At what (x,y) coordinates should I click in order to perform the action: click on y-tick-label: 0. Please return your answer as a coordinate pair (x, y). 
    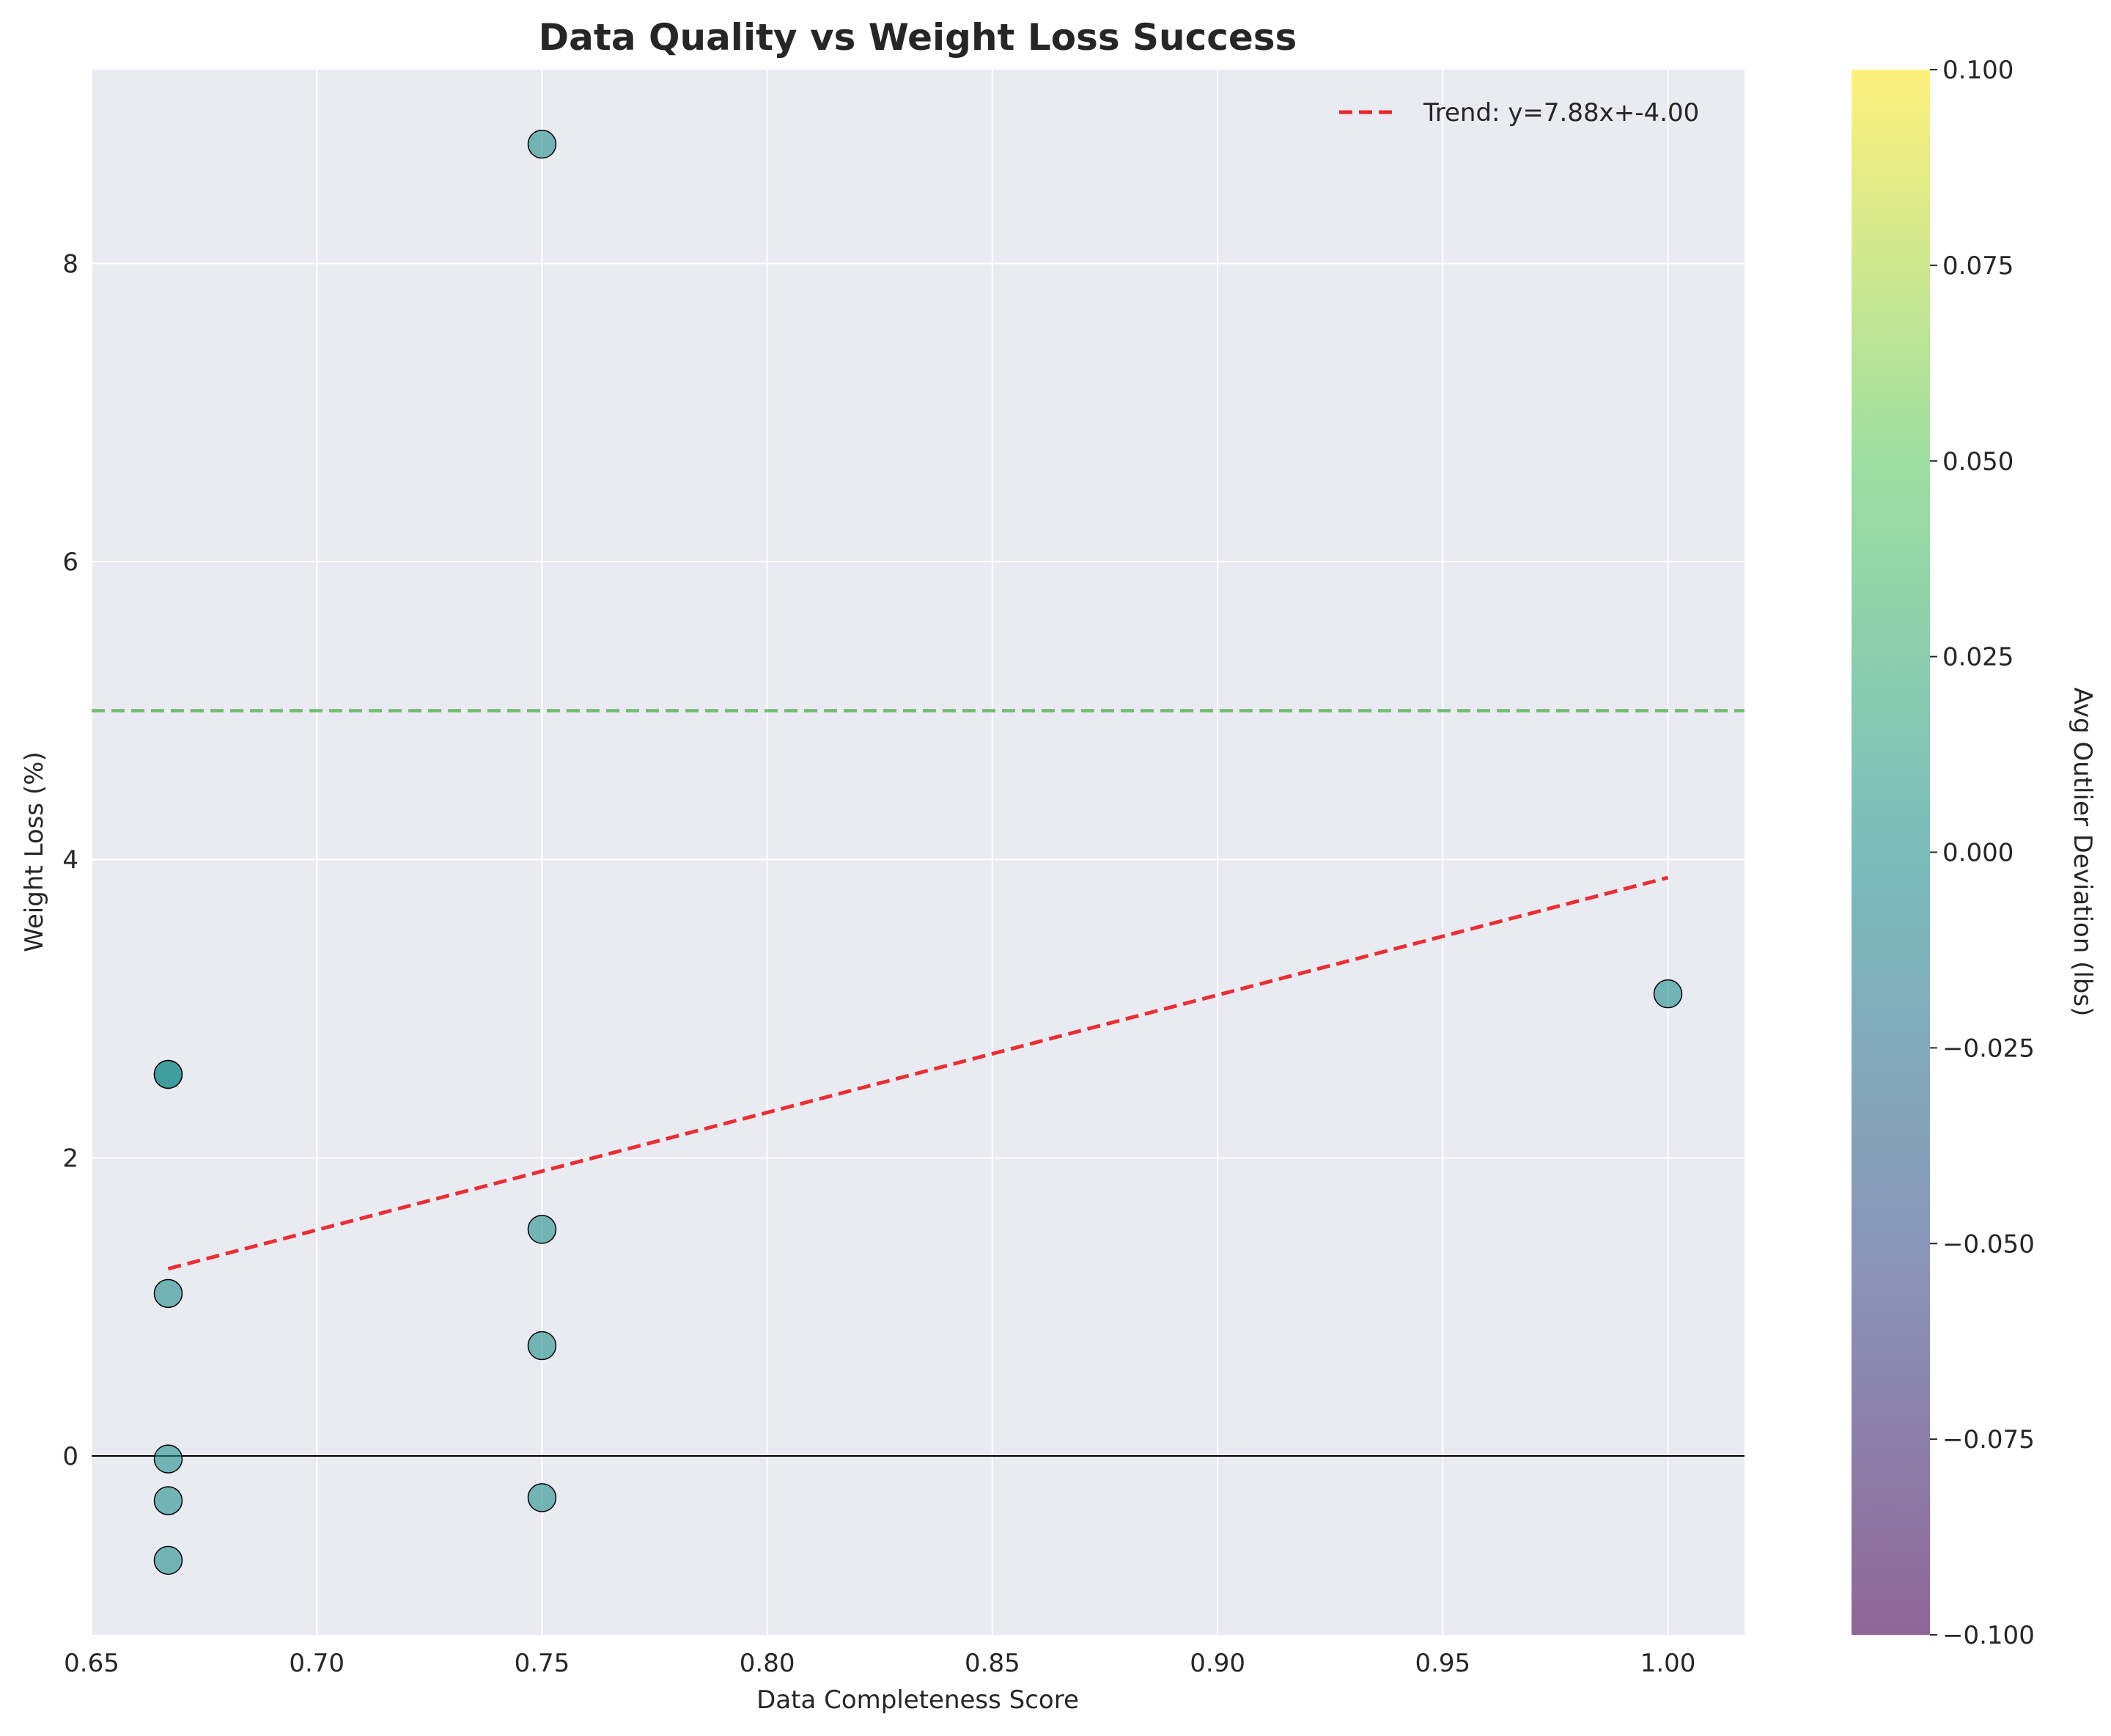
    Looking at the image, I should click on (70, 1456).